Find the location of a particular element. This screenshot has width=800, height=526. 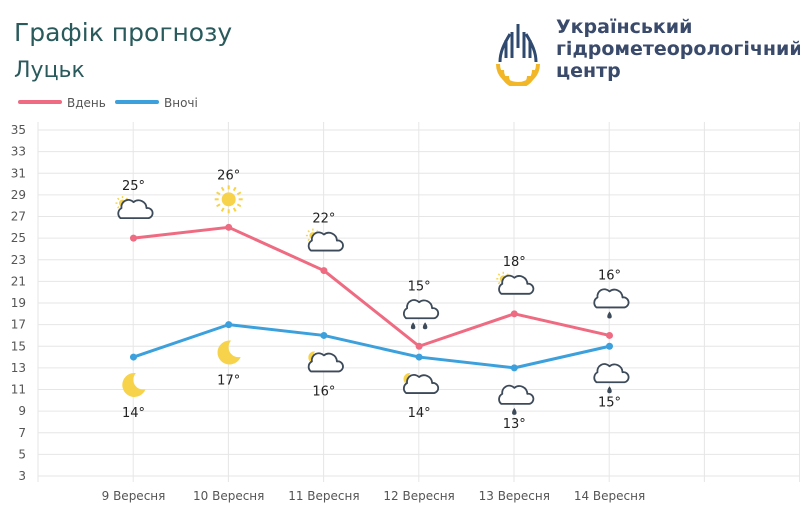

y-tick-label: 25 is located at coordinates (18, 238).